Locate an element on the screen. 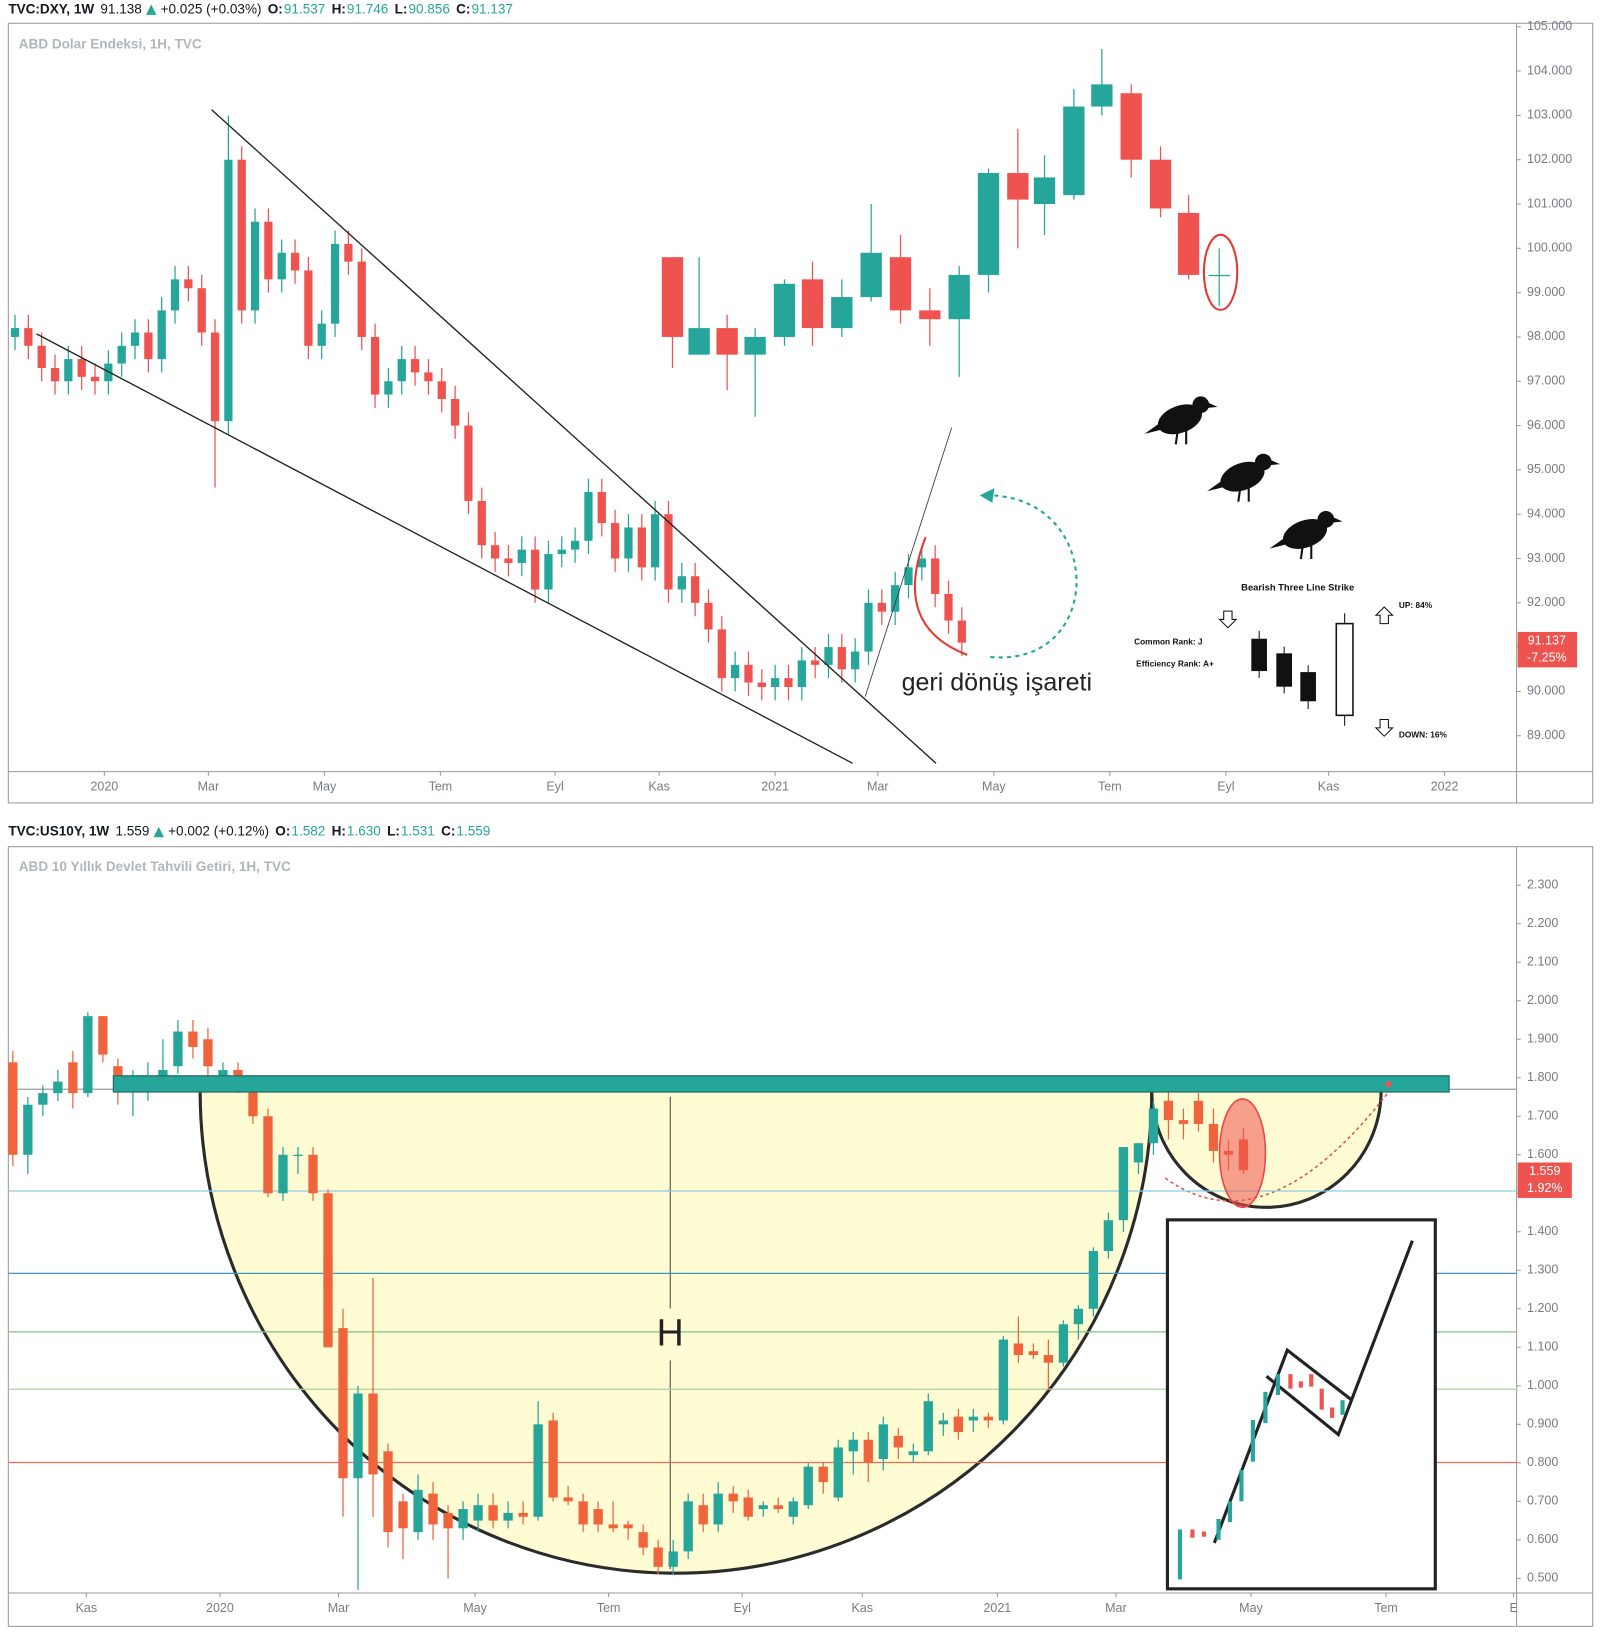  pattern-stat: DOWN: 16% is located at coordinates (1423, 734).